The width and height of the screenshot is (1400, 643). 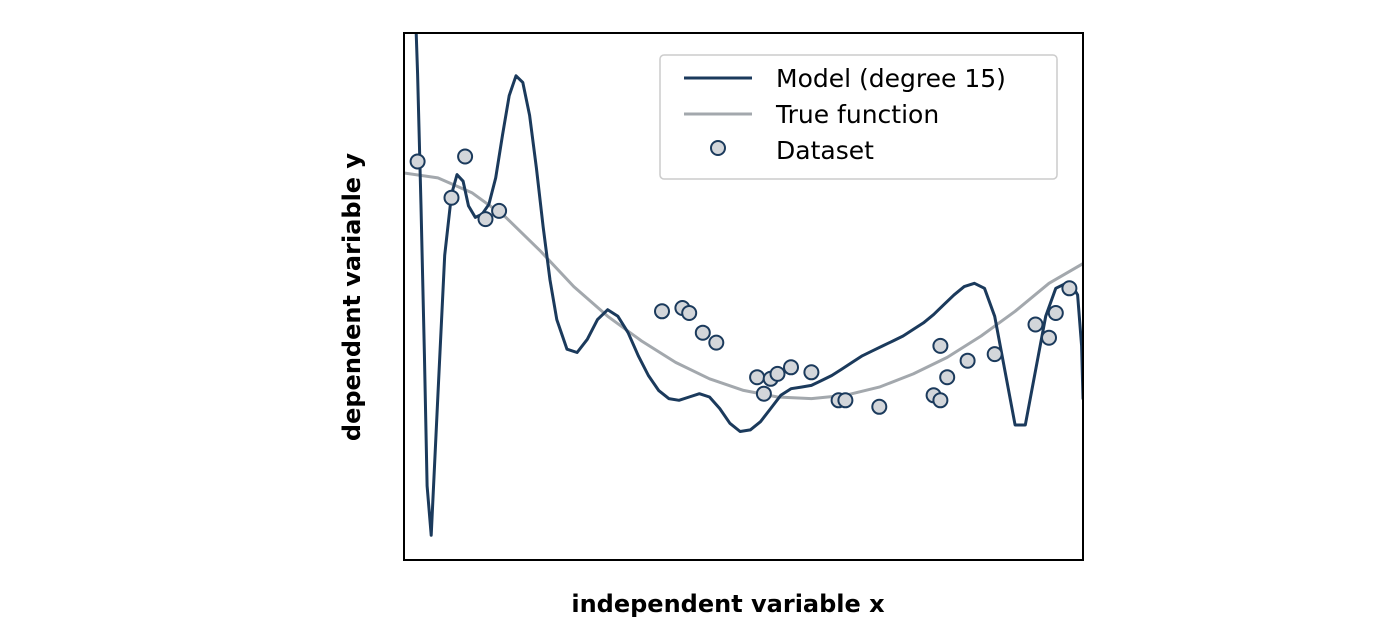 I want to click on y-axis-label: dependent variable y, so click(x=352, y=297).